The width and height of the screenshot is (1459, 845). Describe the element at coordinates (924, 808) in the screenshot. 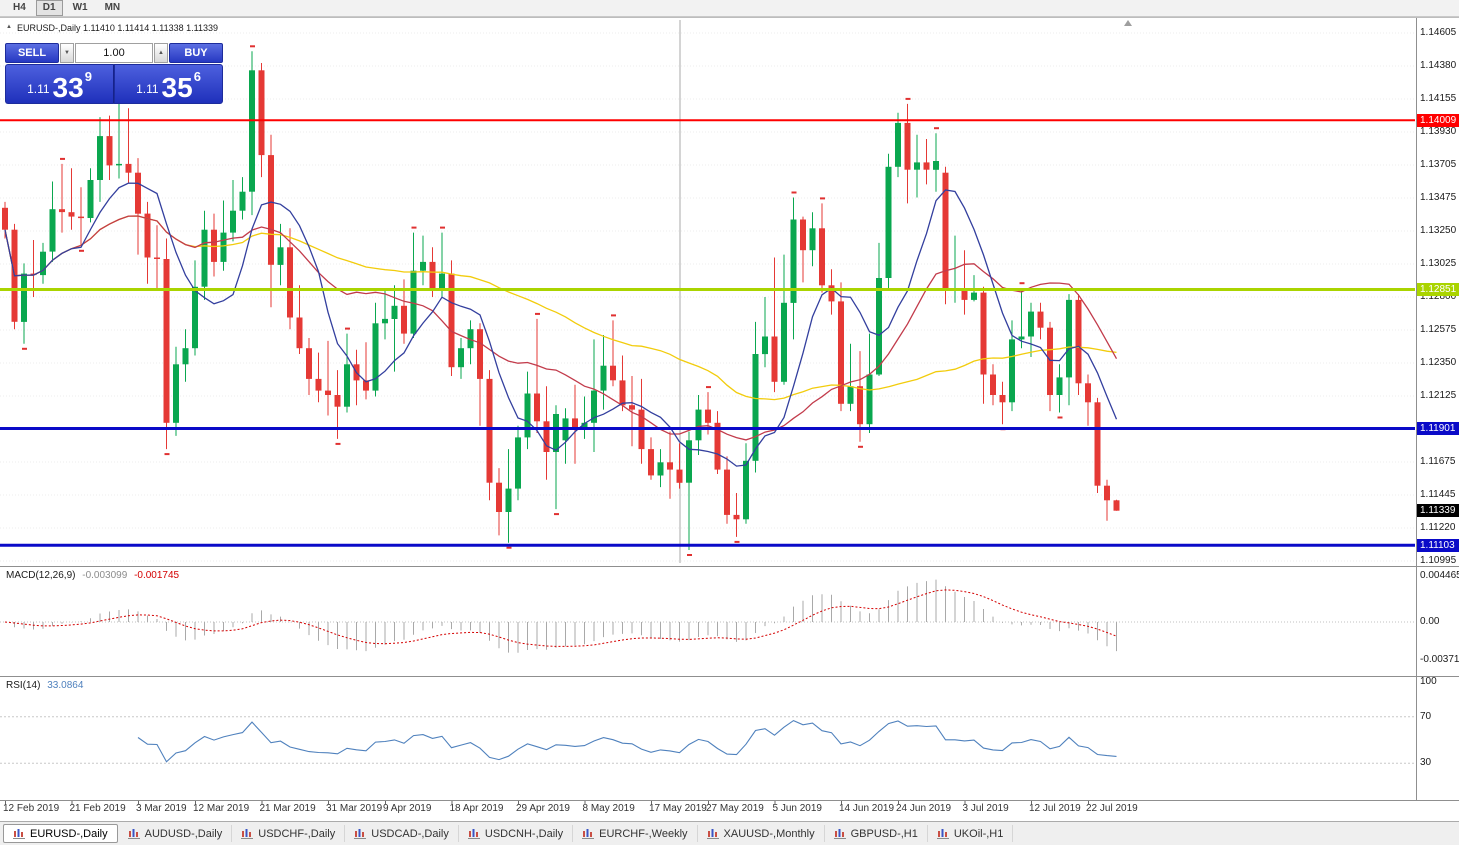

I see `date-axis-label: 24 Jun 2019` at that location.